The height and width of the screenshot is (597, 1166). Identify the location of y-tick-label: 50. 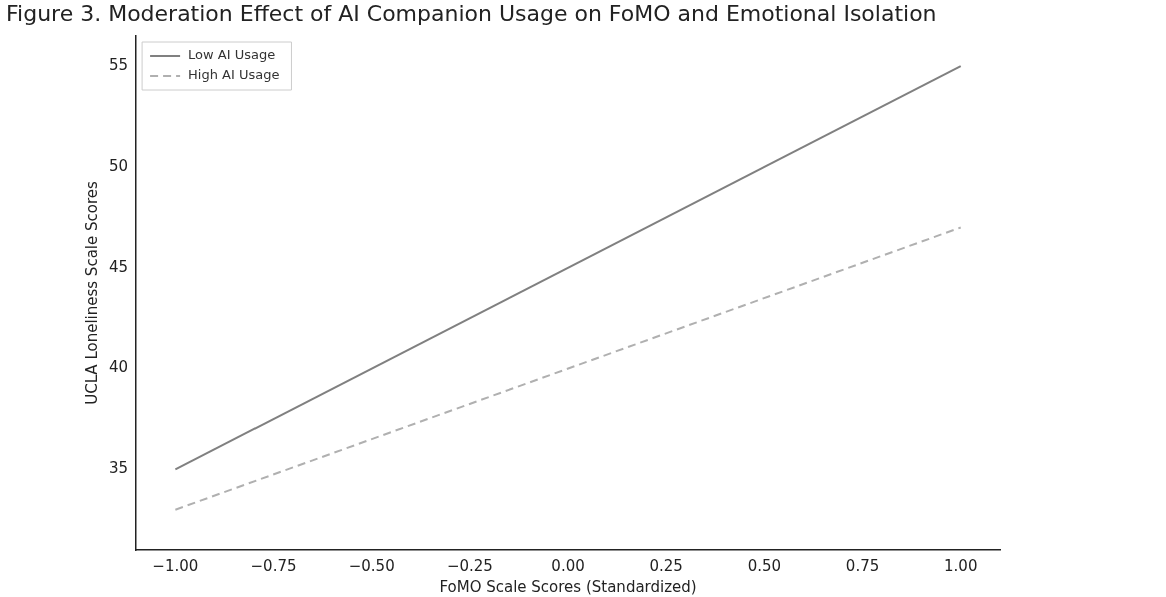
(118, 165).